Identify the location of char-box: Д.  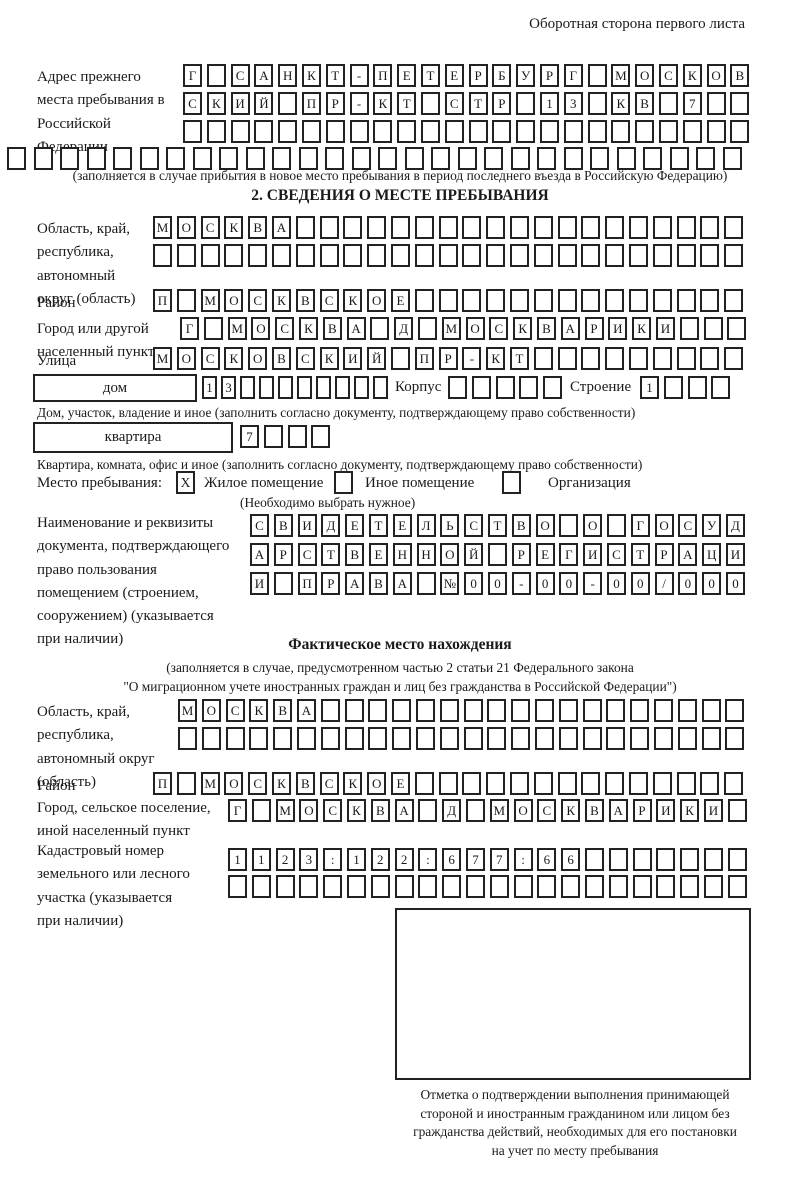
(331, 525).